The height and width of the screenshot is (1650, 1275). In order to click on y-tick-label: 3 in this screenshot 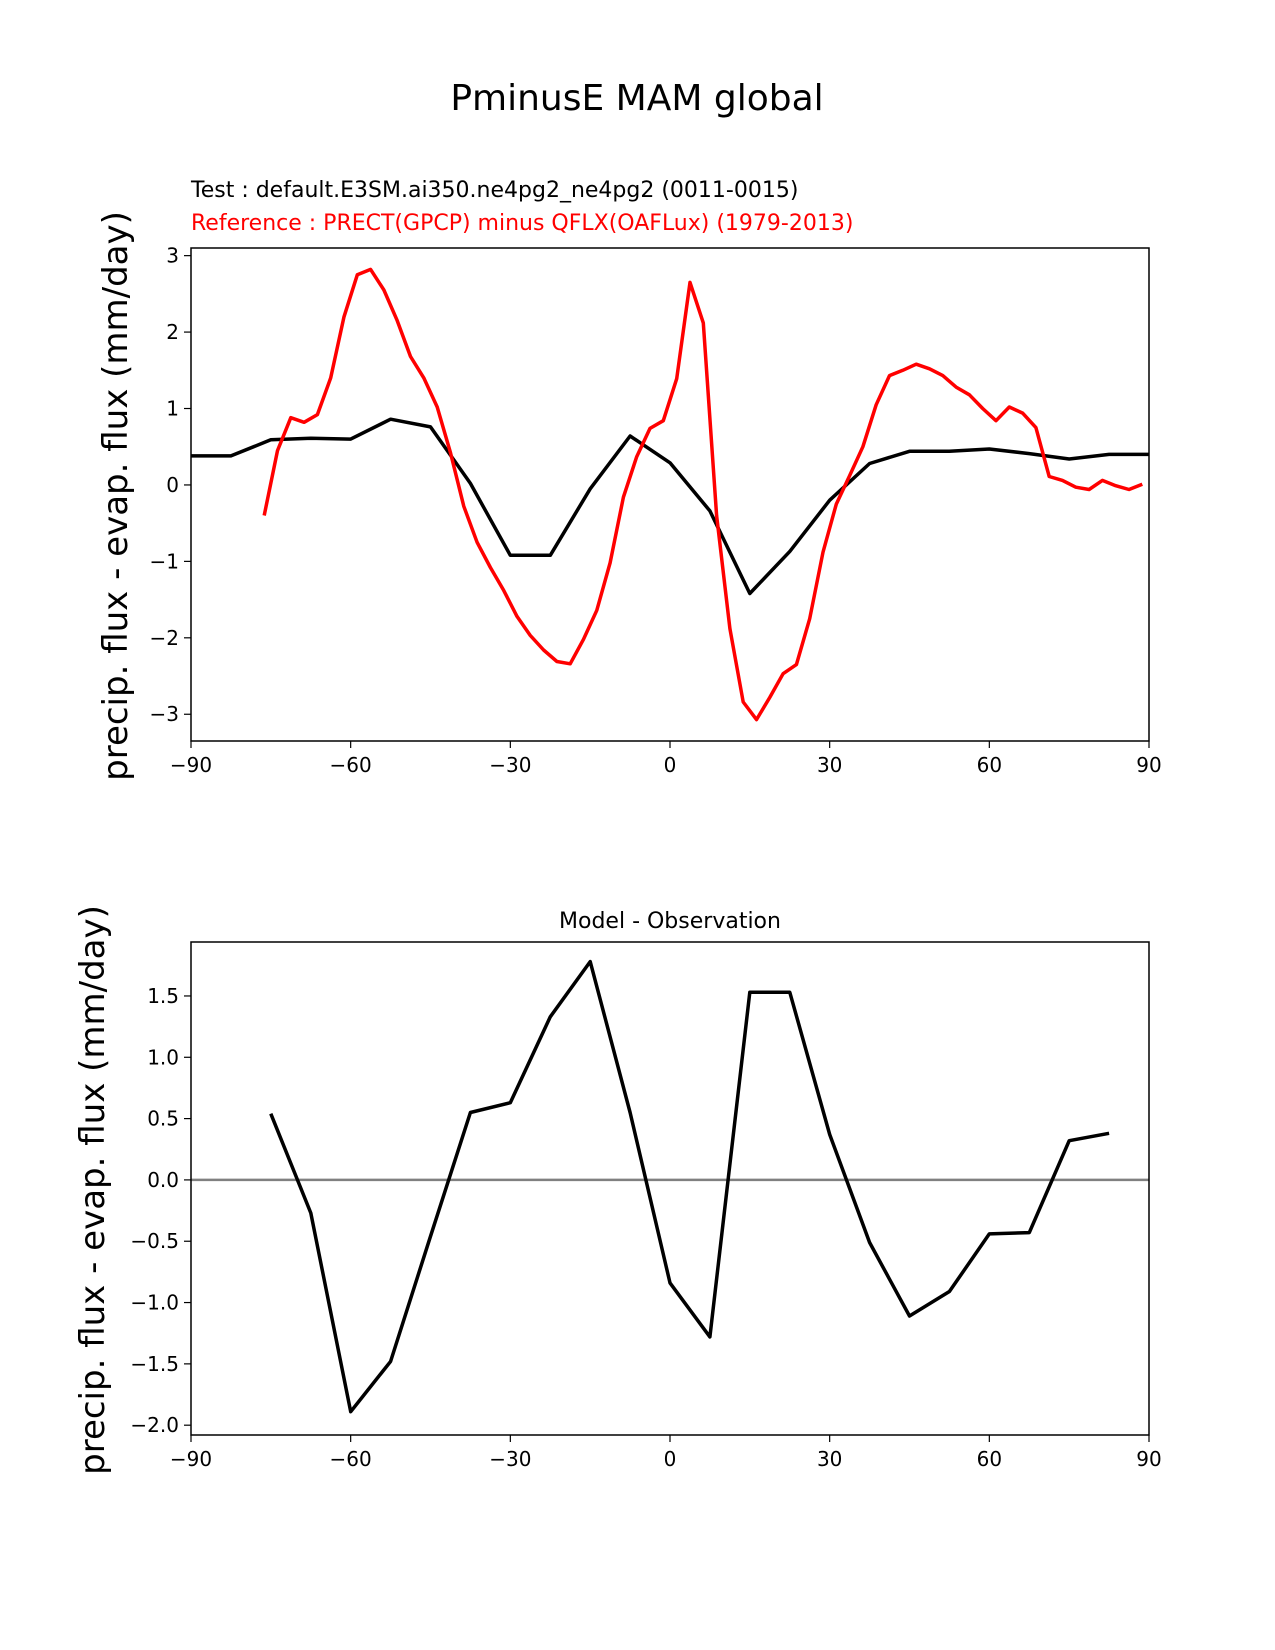, I will do `click(172, 256)`.